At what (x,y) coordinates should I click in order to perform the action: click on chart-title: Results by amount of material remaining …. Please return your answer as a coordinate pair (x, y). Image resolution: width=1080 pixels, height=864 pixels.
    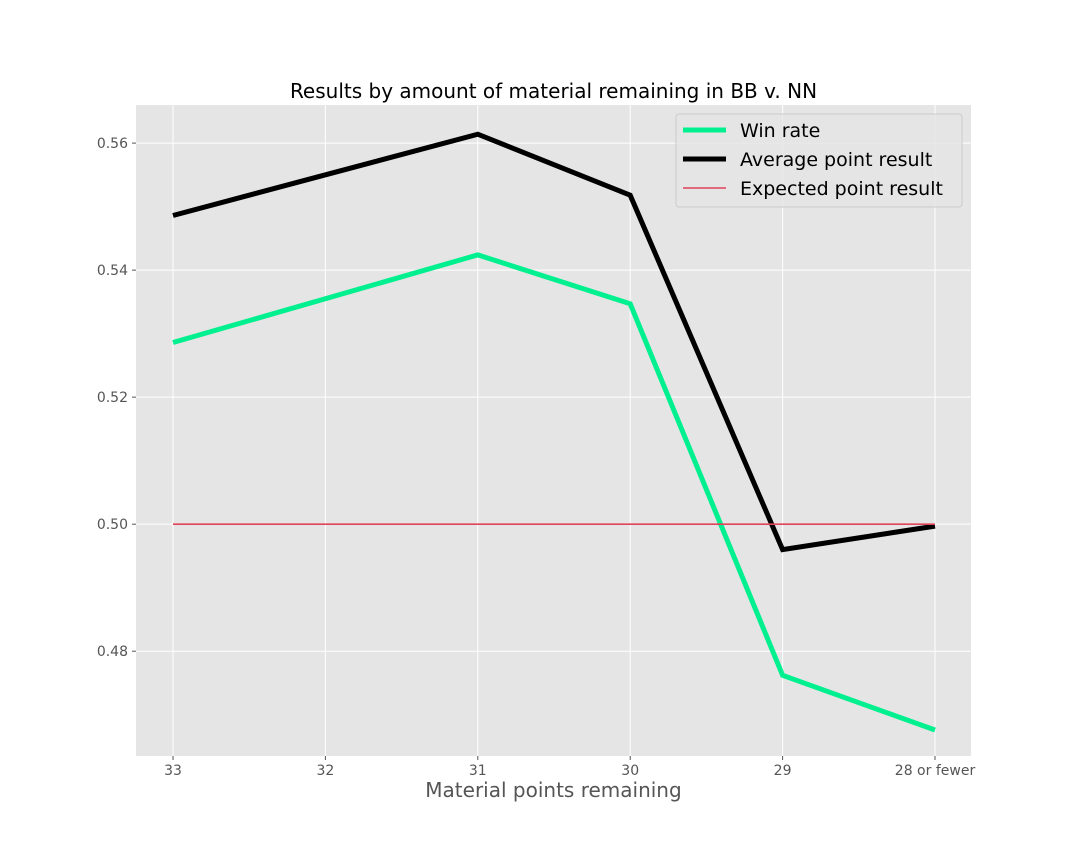
    Looking at the image, I should click on (553, 91).